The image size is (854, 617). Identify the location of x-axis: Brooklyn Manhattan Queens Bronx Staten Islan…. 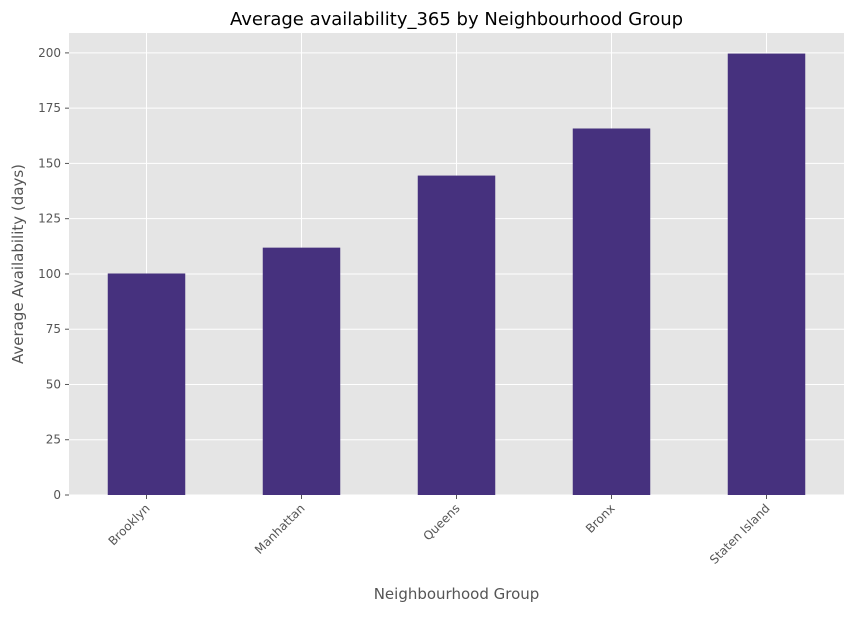
(439, 531).